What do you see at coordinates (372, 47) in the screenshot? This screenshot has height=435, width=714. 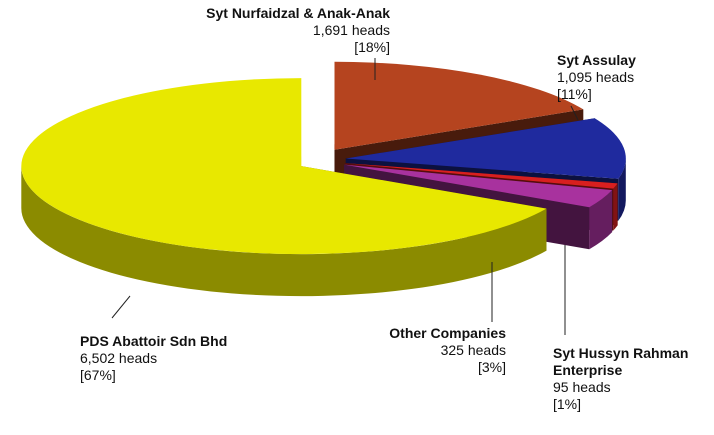 I see `percent-label: [18%]` at bounding box center [372, 47].